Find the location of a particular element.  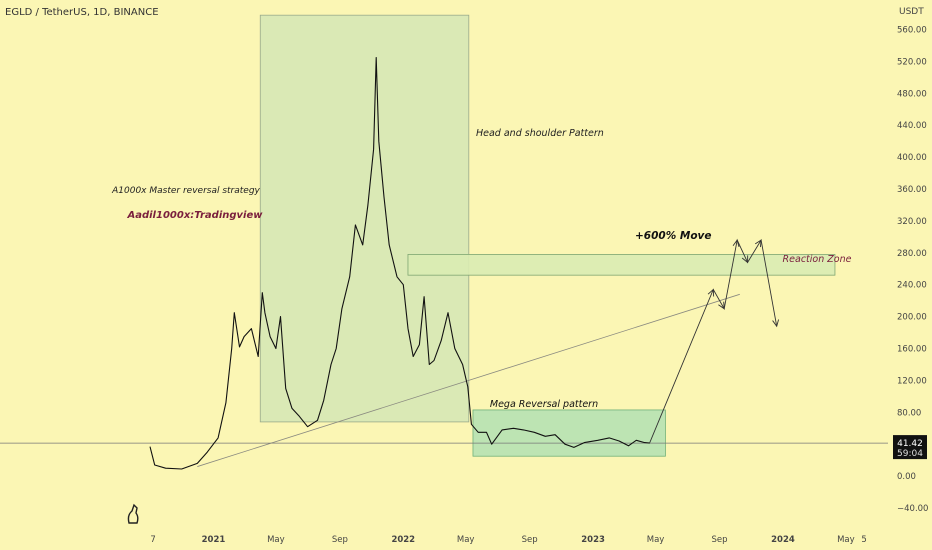

mega-reversal-label: Mega Reversal pattern is located at coordinates (544, 404).